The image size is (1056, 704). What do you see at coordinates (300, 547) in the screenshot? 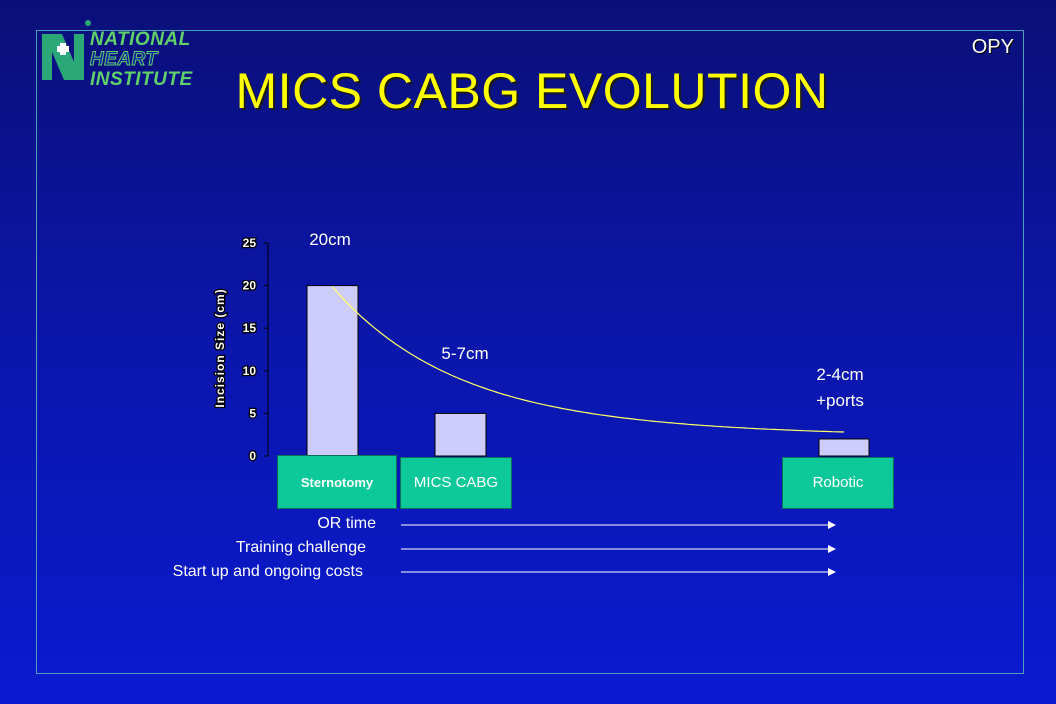
I see `arrow-label-training-challenge: Training challenge` at bounding box center [300, 547].